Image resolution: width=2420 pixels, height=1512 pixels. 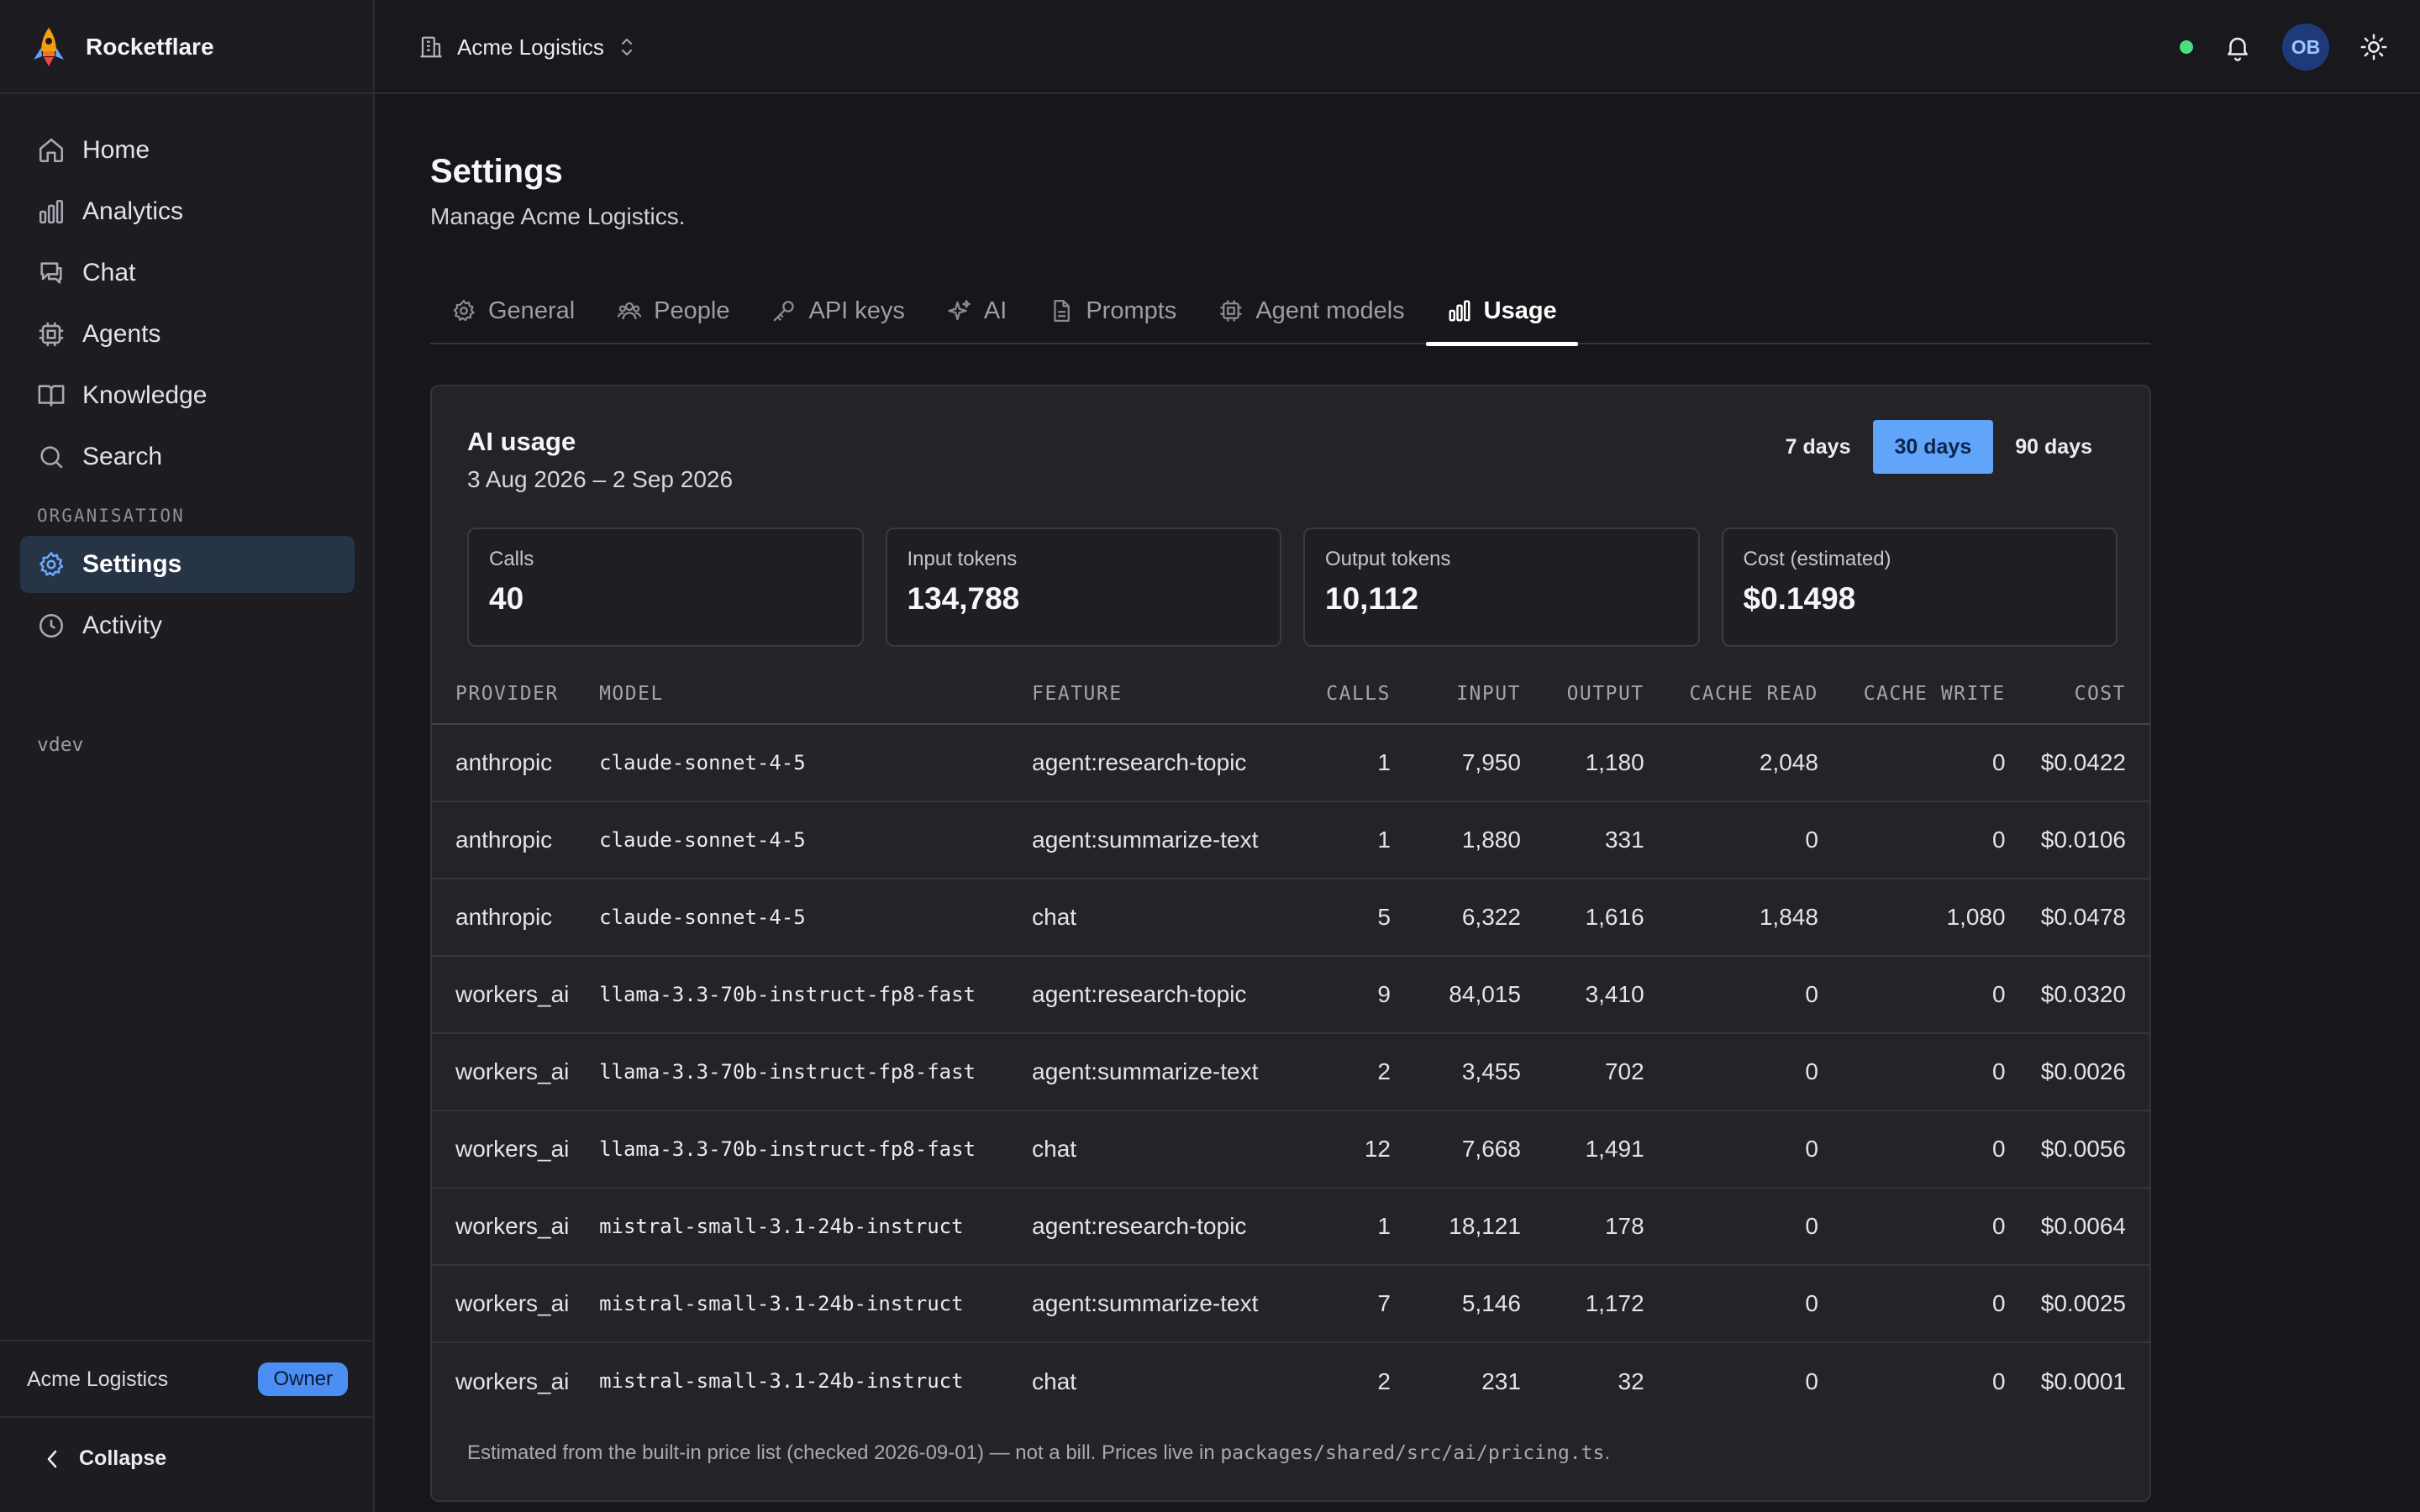 I want to click on tab-agent-models: Agent models, so click(x=1311, y=312).